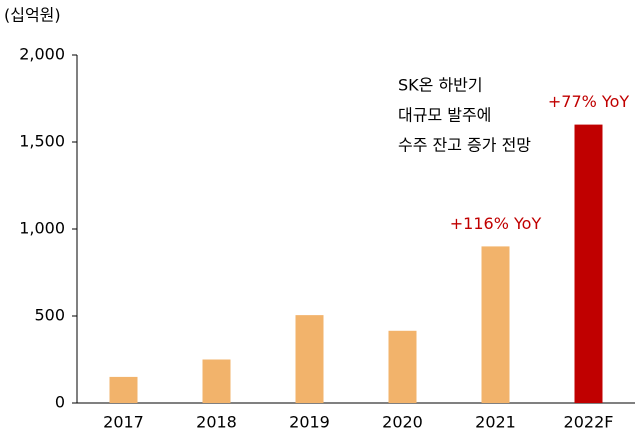 The width and height of the screenshot is (635, 439). What do you see at coordinates (216, 422) in the screenshot?
I see `x-tick-label: 2018` at bounding box center [216, 422].